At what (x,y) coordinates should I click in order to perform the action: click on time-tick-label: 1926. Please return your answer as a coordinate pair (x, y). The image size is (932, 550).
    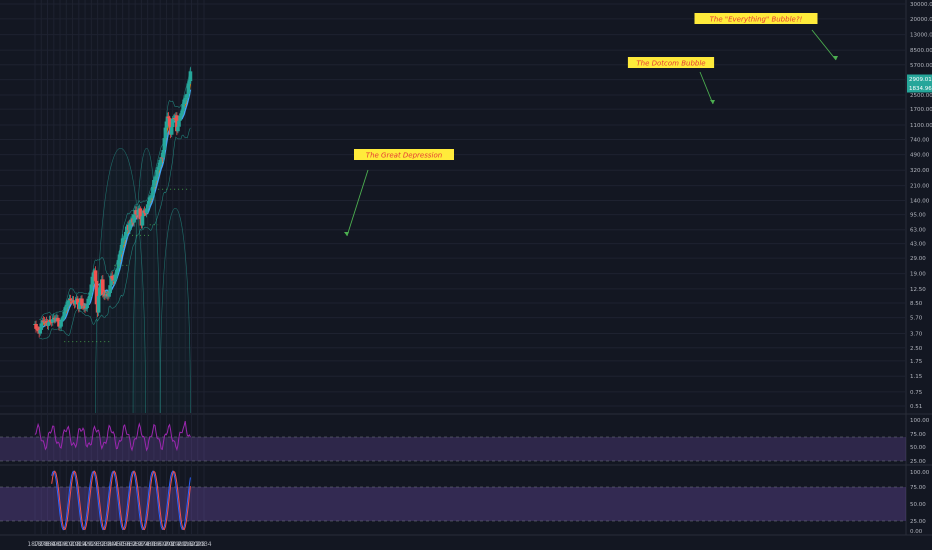
    Looking at the image, I should click on (91, 544).